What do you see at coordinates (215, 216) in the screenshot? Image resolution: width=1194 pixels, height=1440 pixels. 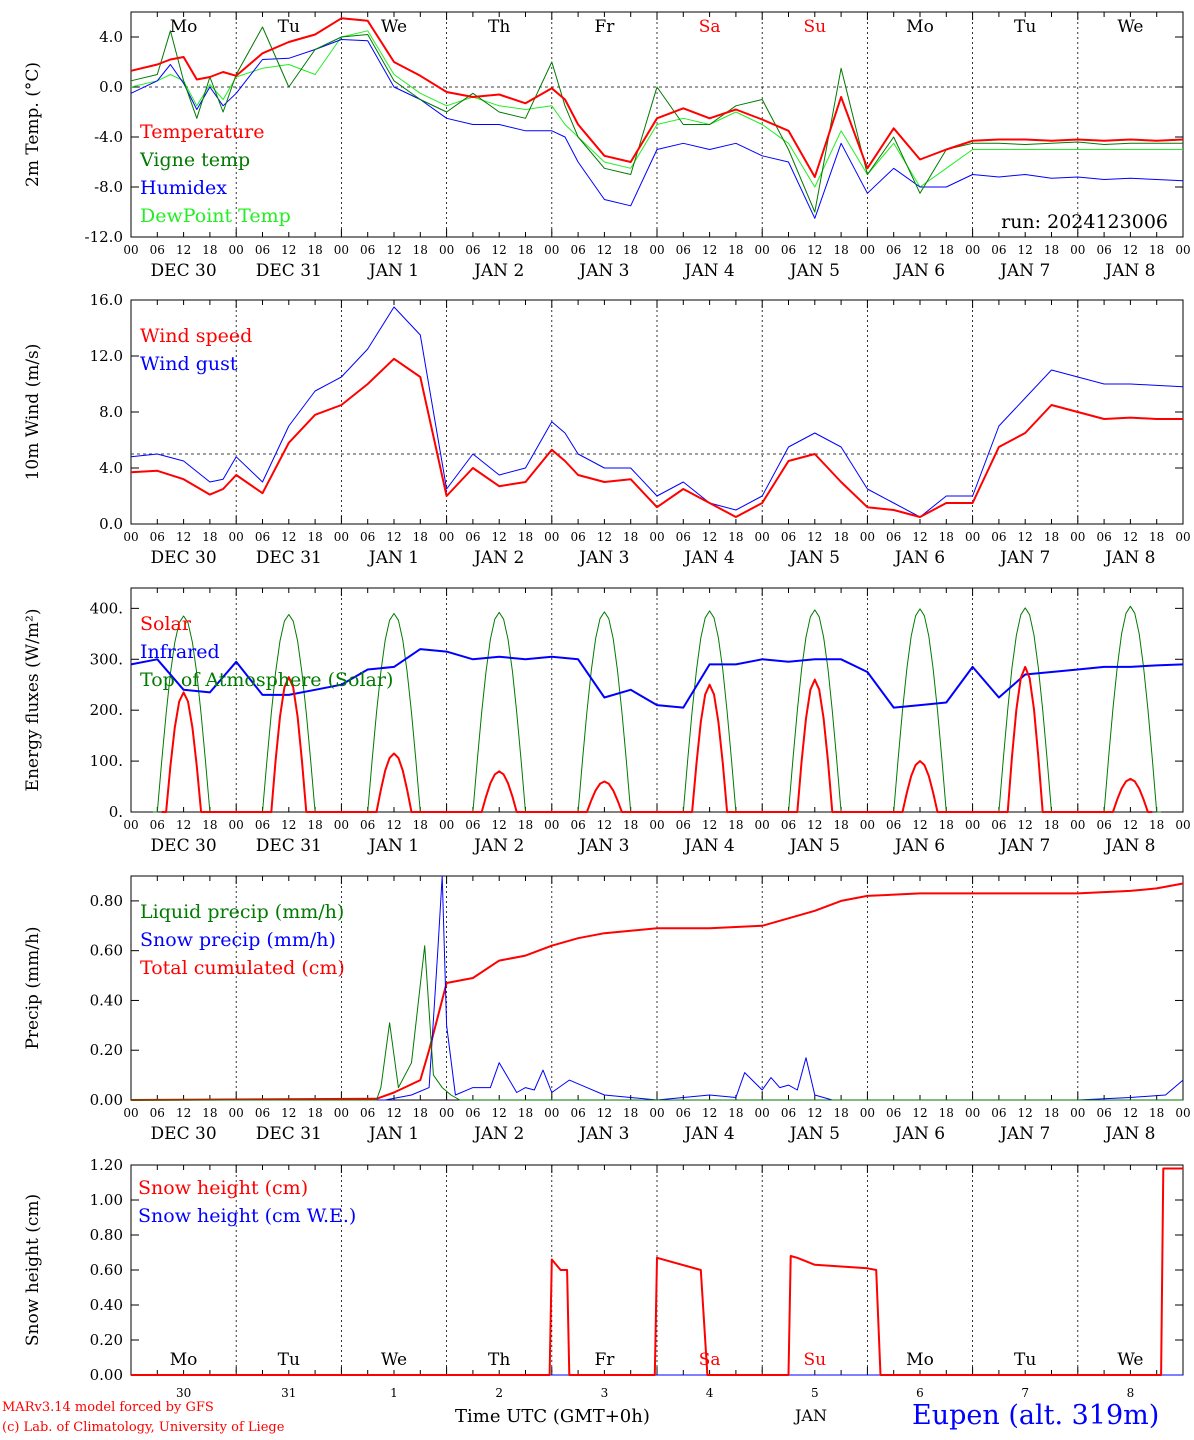 I see `legend-entry: DewPoint Temp` at bounding box center [215, 216].